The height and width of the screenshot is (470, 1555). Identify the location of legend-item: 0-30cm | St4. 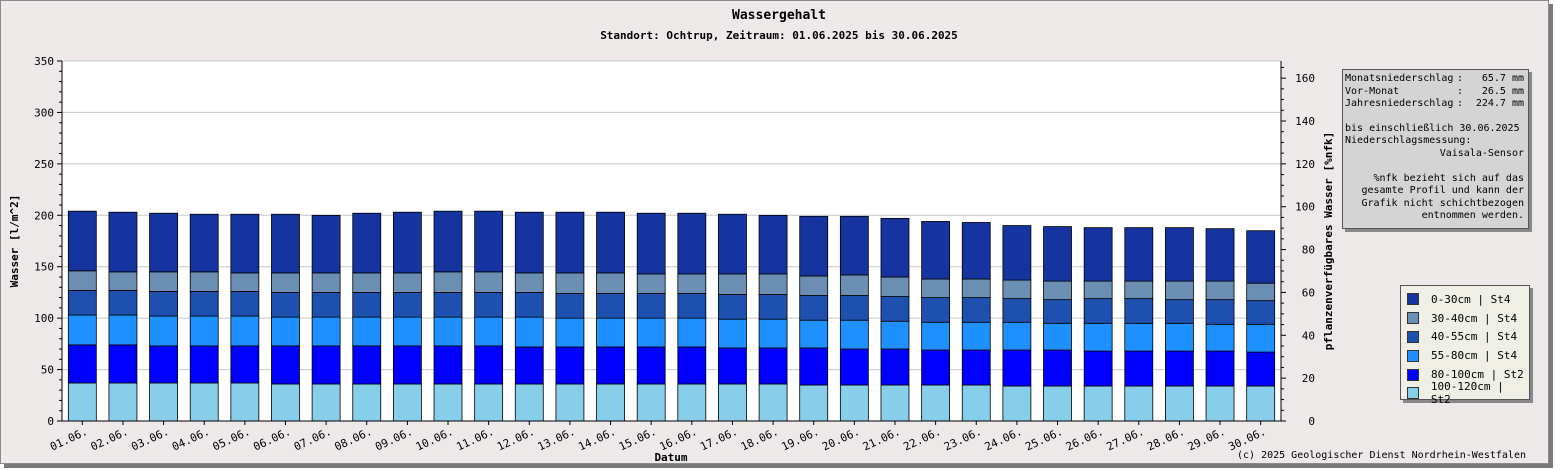
(1468, 299).